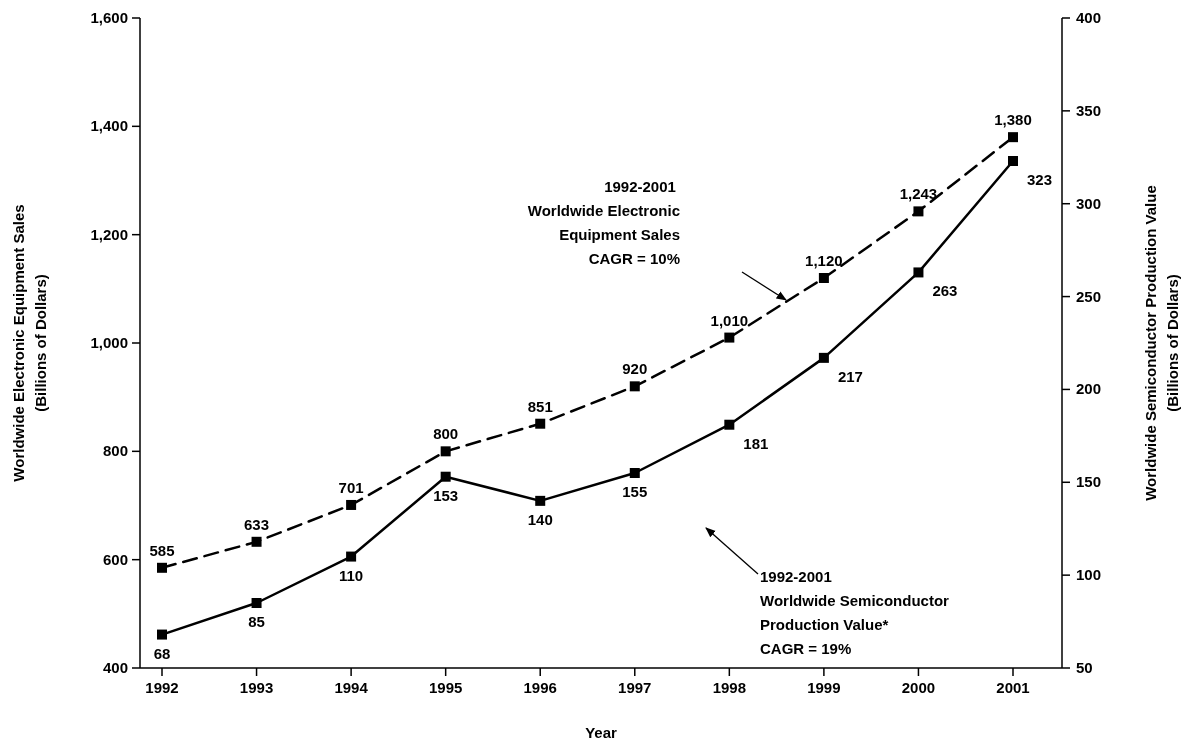  What do you see at coordinates (1040, 179) in the screenshot?
I see `data-label: 323` at bounding box center [1040, 179].